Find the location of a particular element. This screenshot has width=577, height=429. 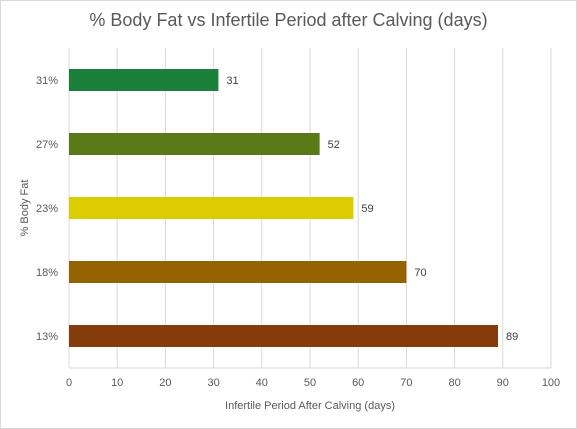

y-tick-label: 23% is located at coordinates (47, 209).